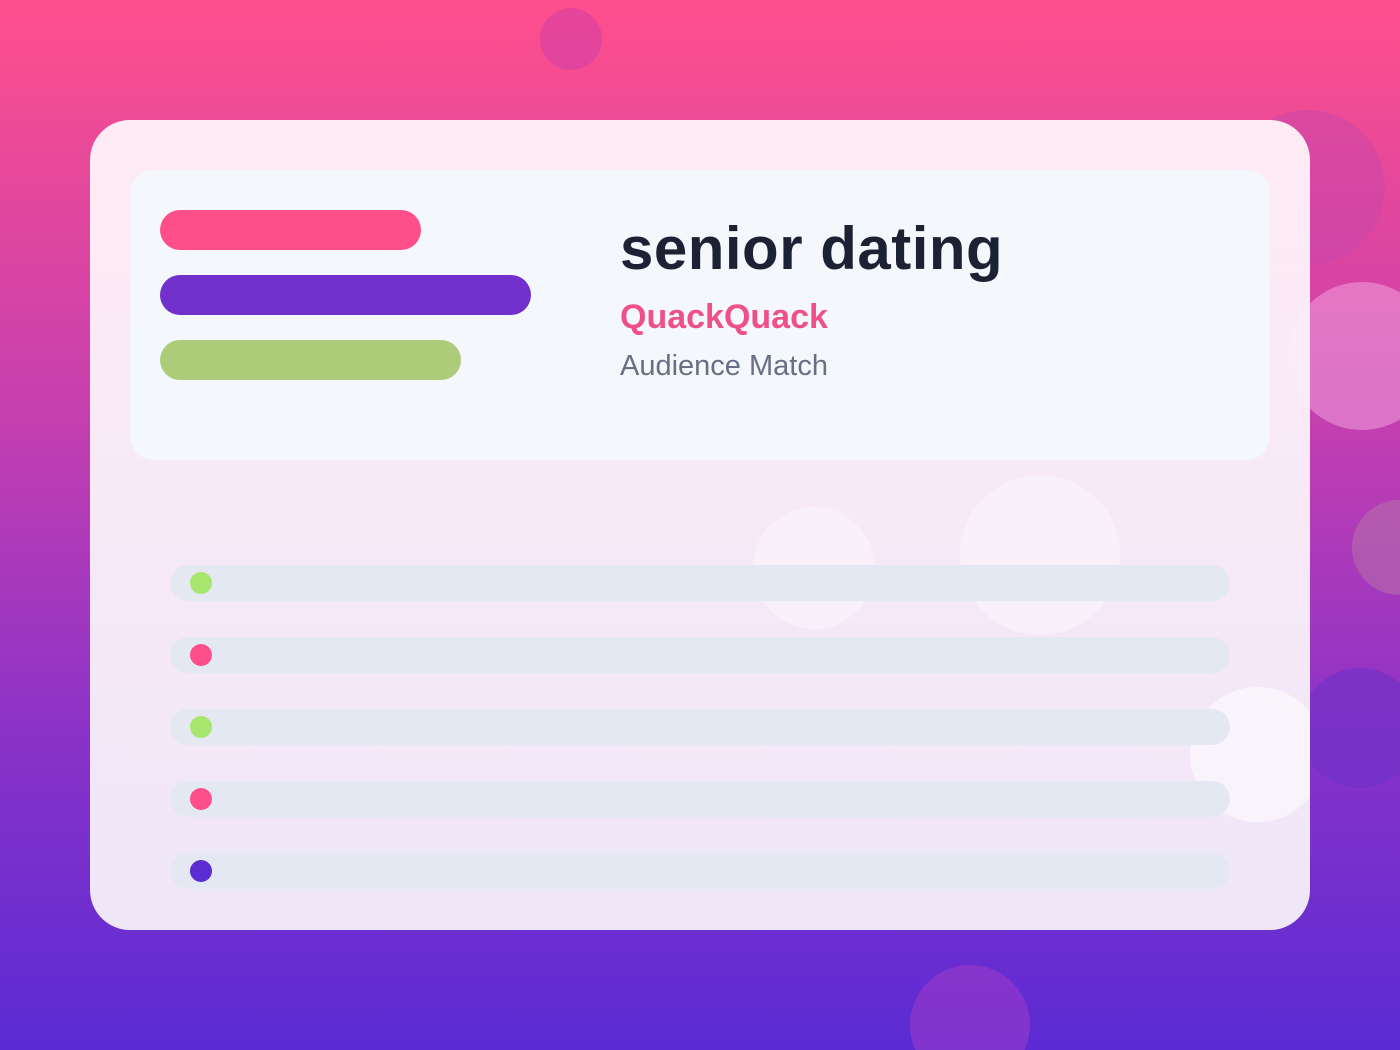 The height and width of the screenshot is (1050, 1400). Describe the element at coordinates (724, 366) in the screenshot. I see `subtitle: Audience Match` at that location.